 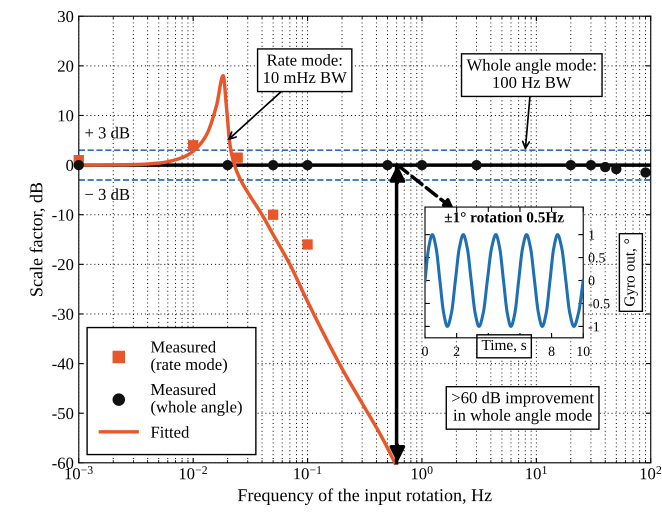 I want to click on y-axis-title: Gyro out, °, so click(x=631, y=272).